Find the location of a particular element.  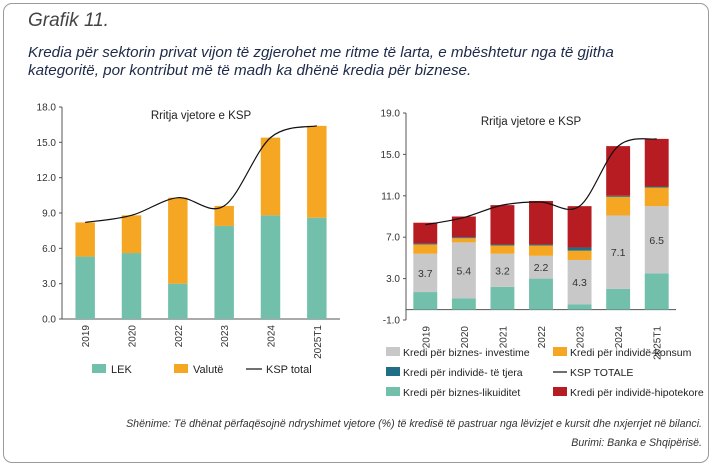

chart-title-1: Rritja vjetore e KSP is located at coordinates (201, 116).